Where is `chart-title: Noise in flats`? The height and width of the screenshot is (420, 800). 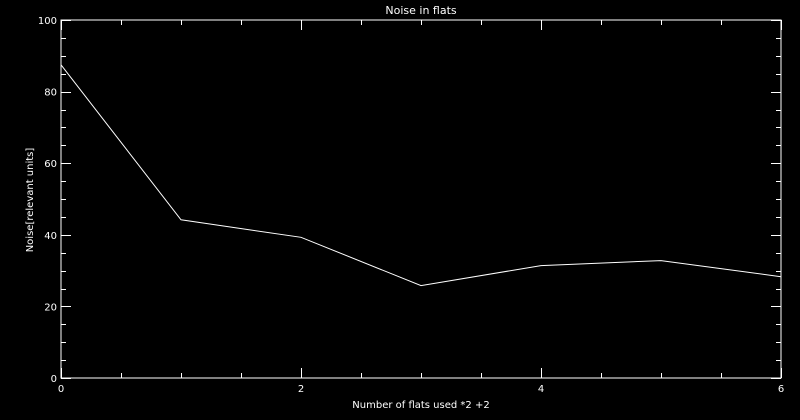
chart-title: Noise in flats is located at coordinates (421, 10).